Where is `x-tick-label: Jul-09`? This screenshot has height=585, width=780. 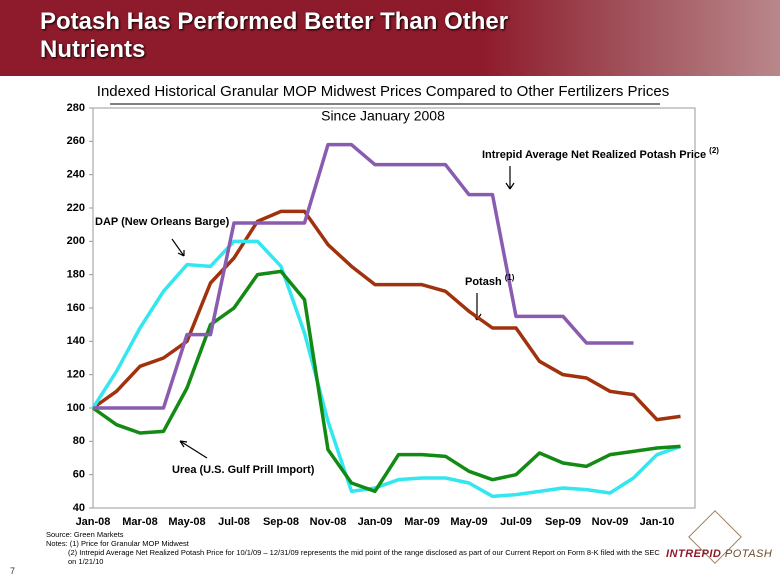 x-tick-label: Jul-09 is located at coordinates (516, 522).